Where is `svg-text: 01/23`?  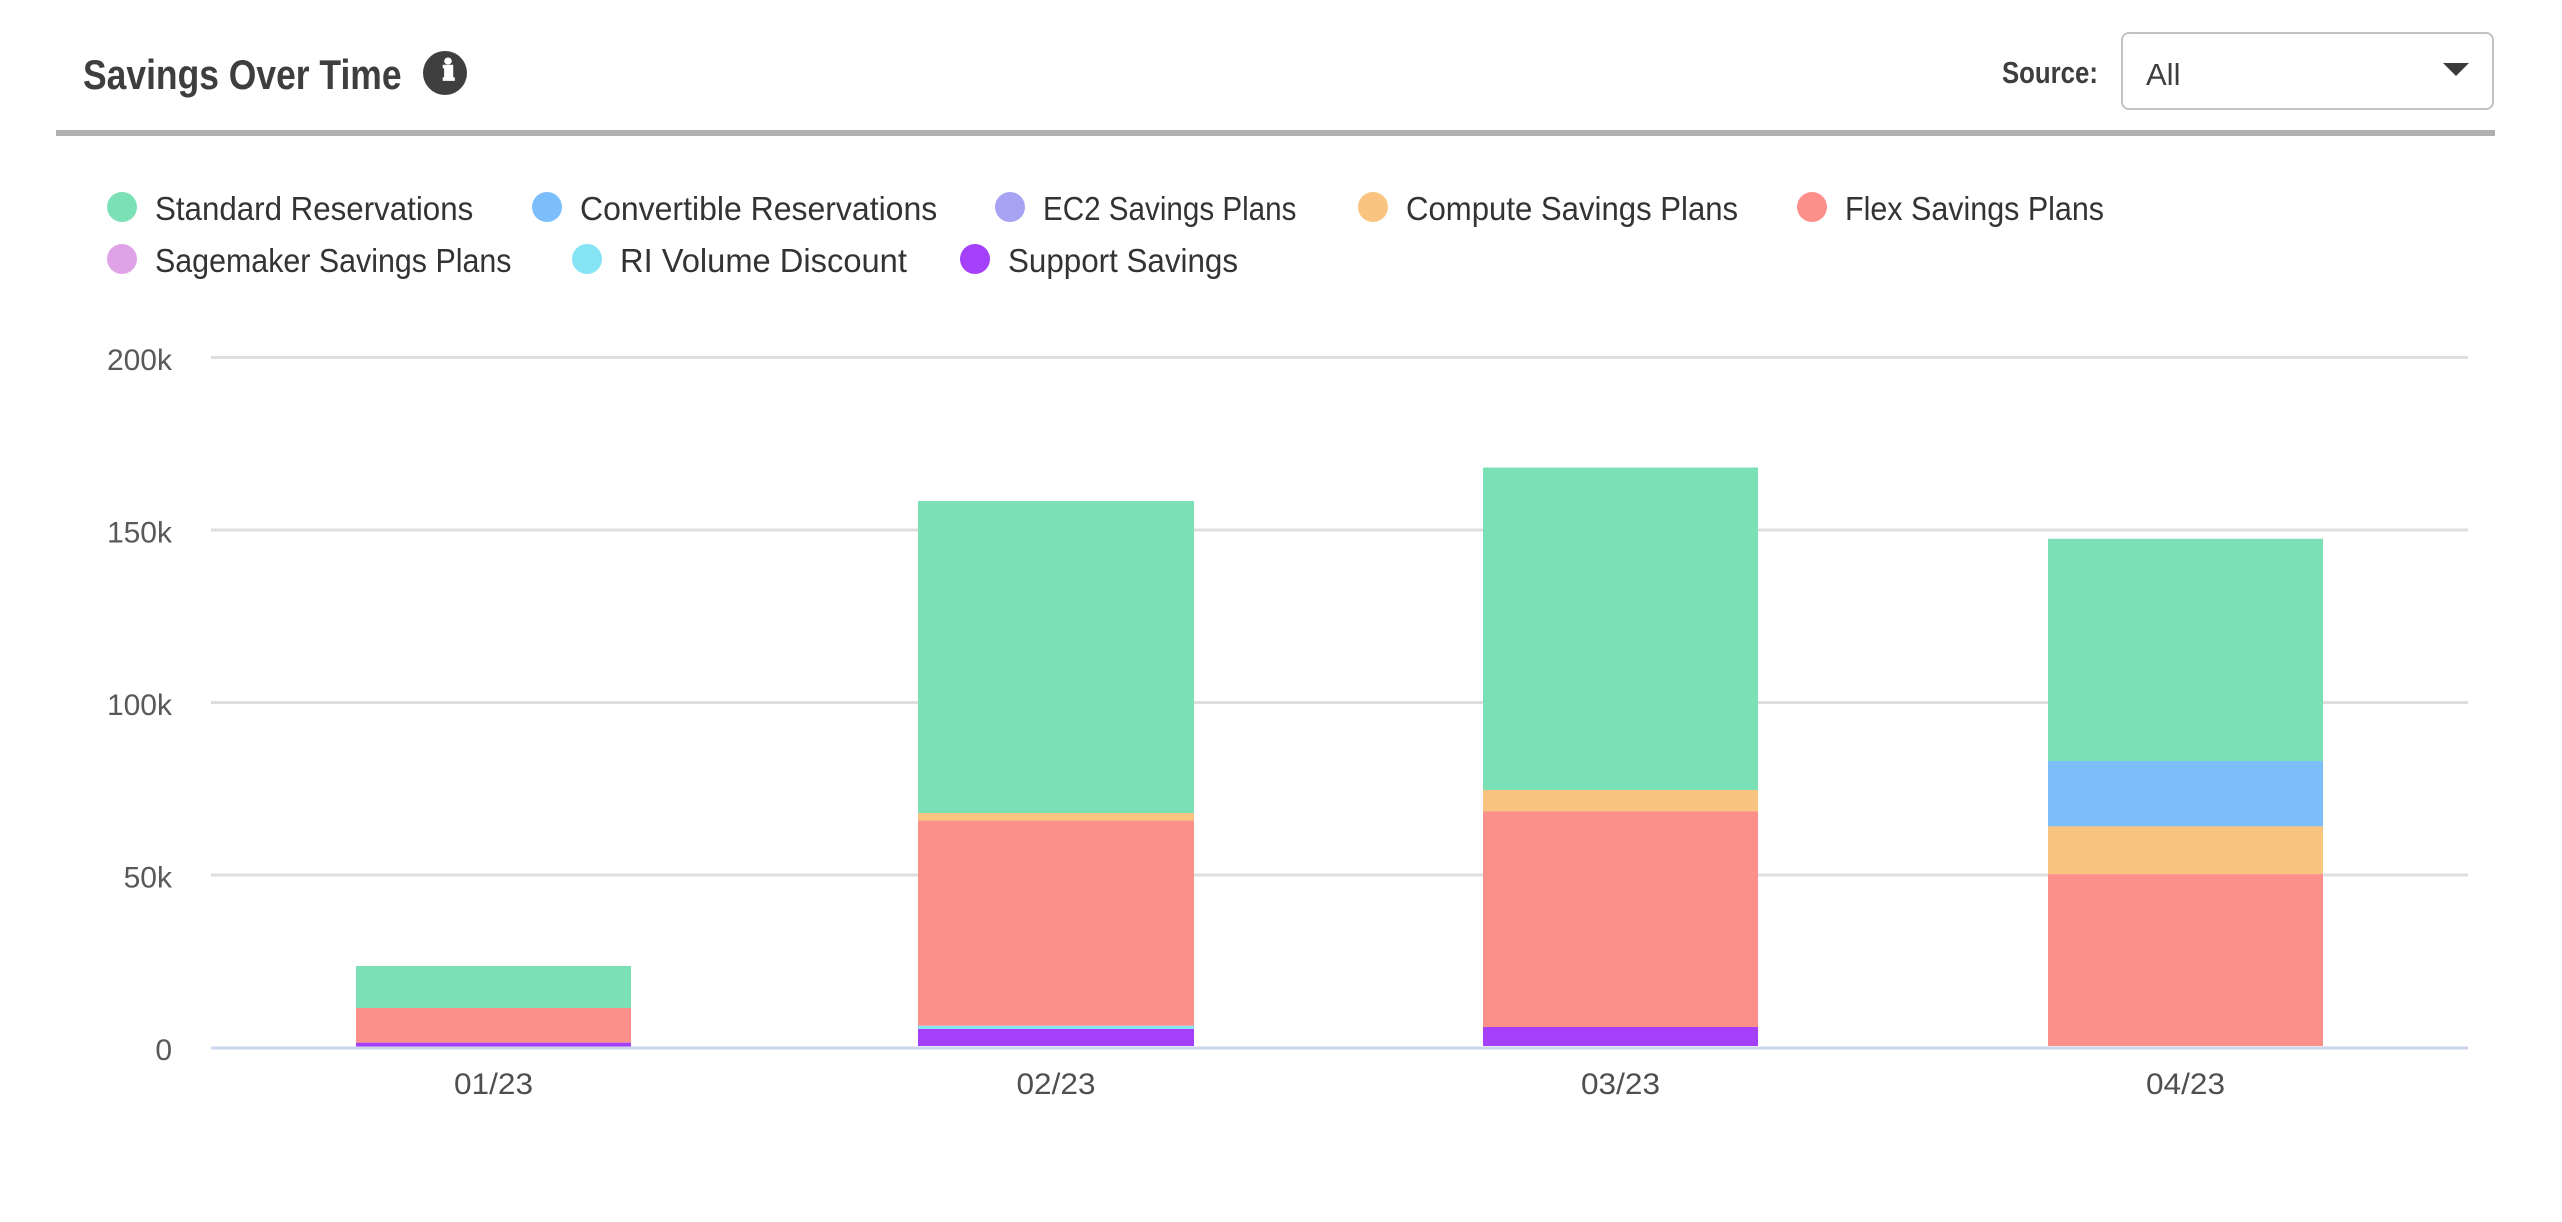
svg-text: 01/23 is located at coordinates (493, 1084).